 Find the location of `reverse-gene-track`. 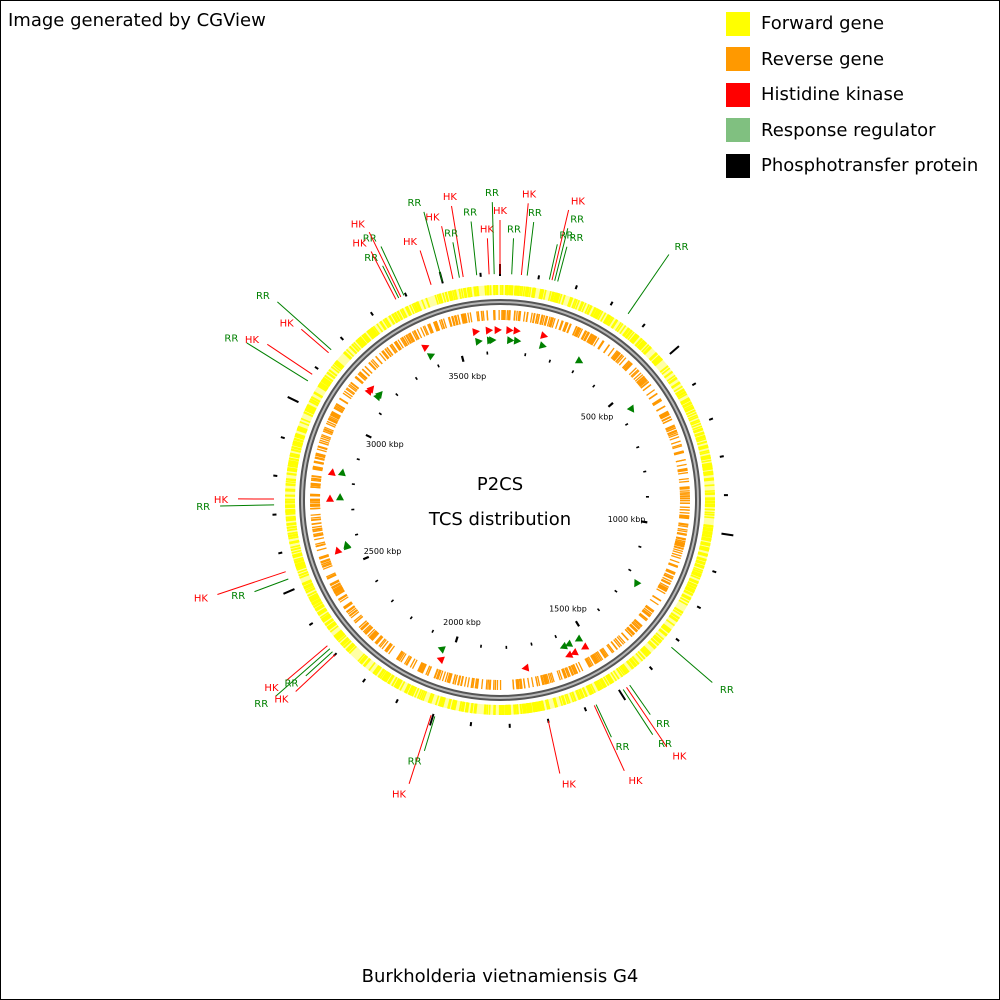

reverse-gene-track is located at coordinates (500, 500).